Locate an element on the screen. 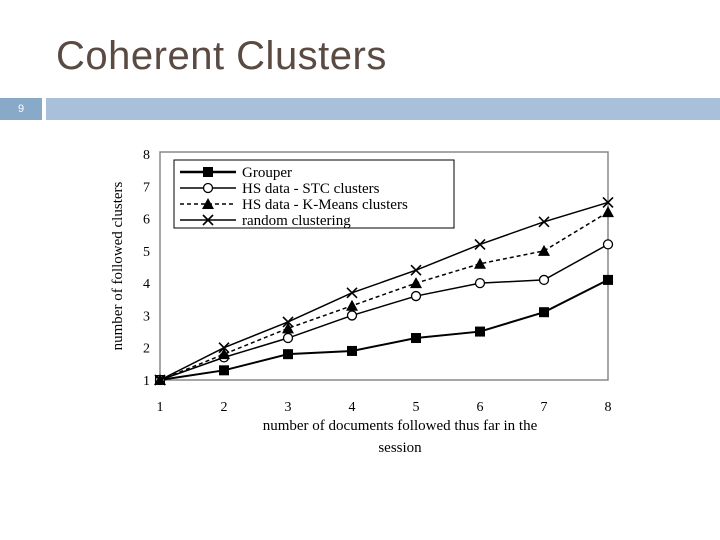 The height and width of the screenshot is (540, 720). legend-label: Grouper is located at coordinates (267, 173).